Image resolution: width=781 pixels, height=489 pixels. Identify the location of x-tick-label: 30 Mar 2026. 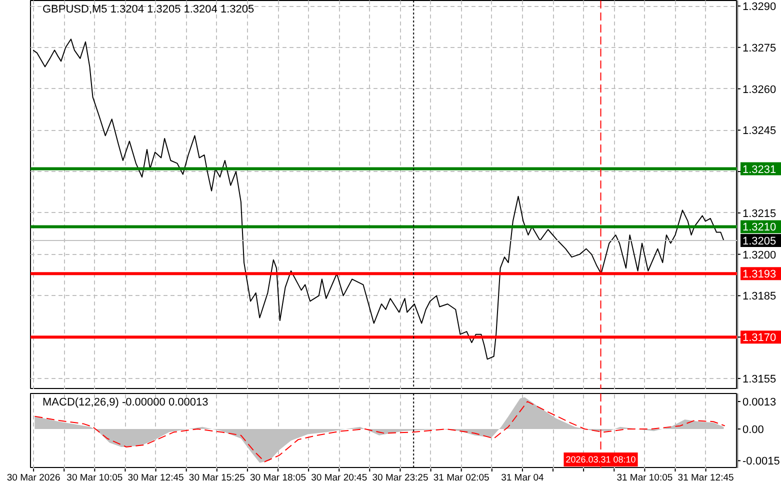
(33, 478).